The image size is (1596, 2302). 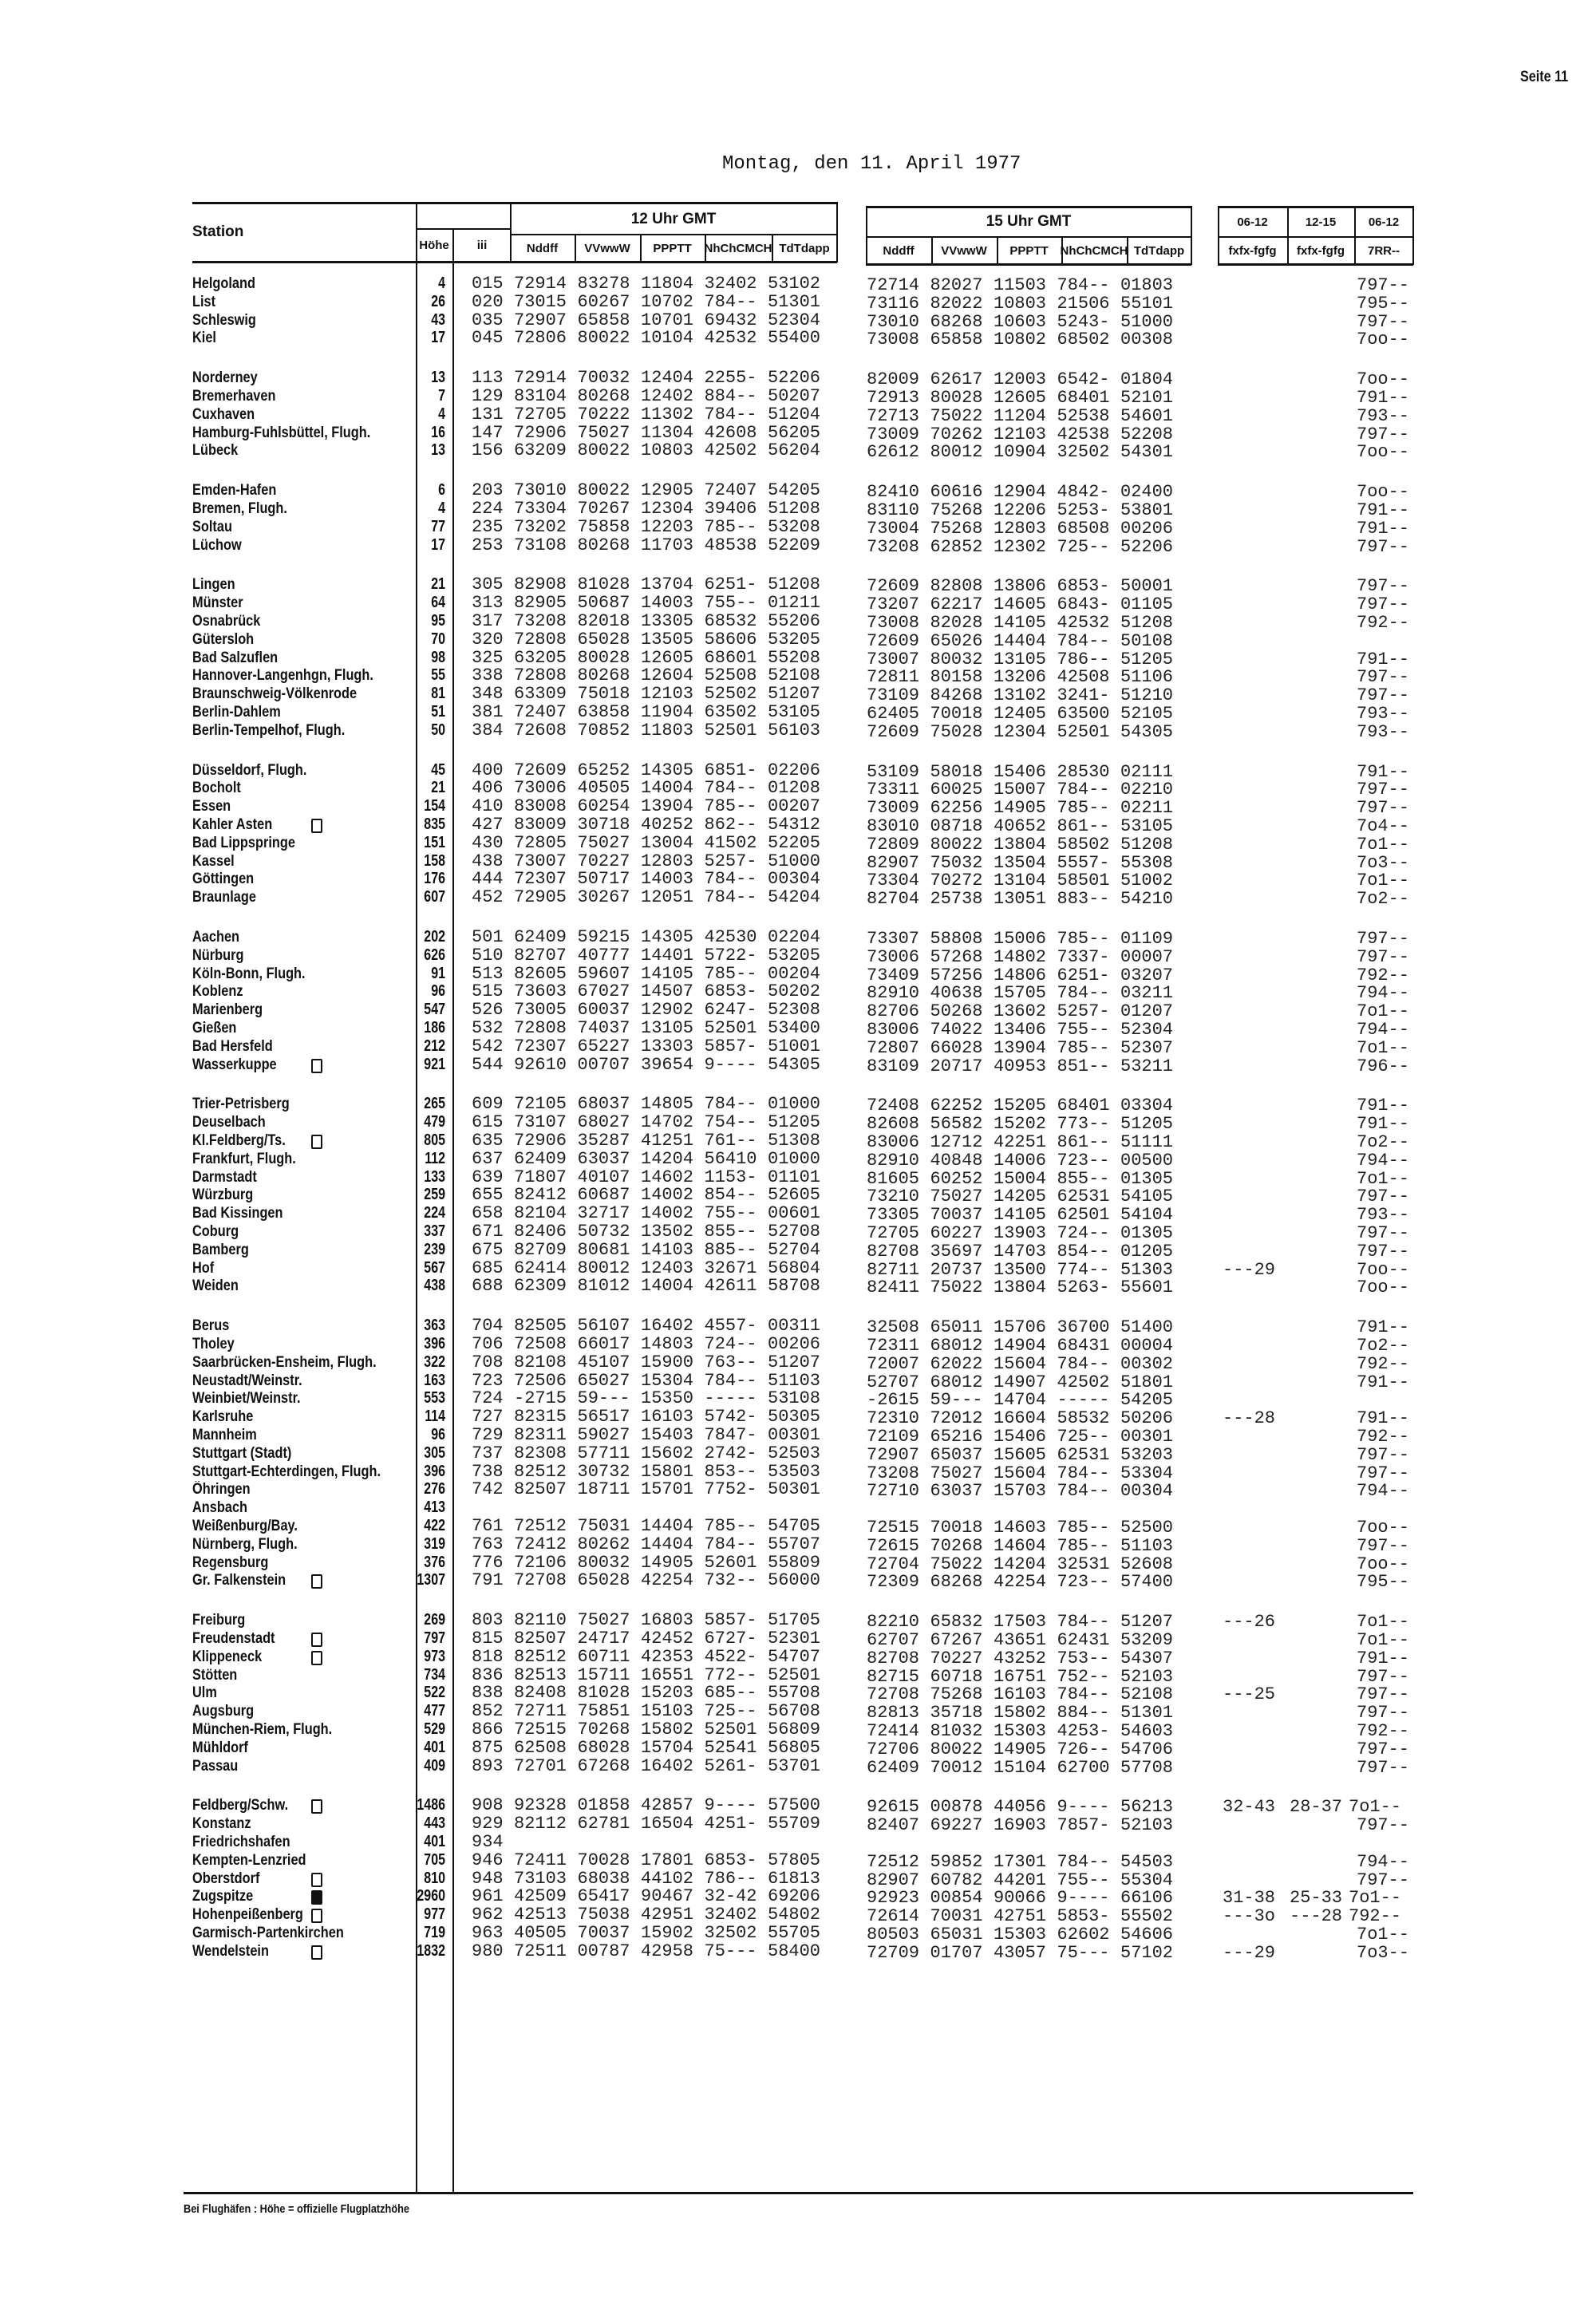 What do you see at coordinates (667, 526) in the screenshot?
I see `obs-12-group: 12203` at bounding box center [667, 526].